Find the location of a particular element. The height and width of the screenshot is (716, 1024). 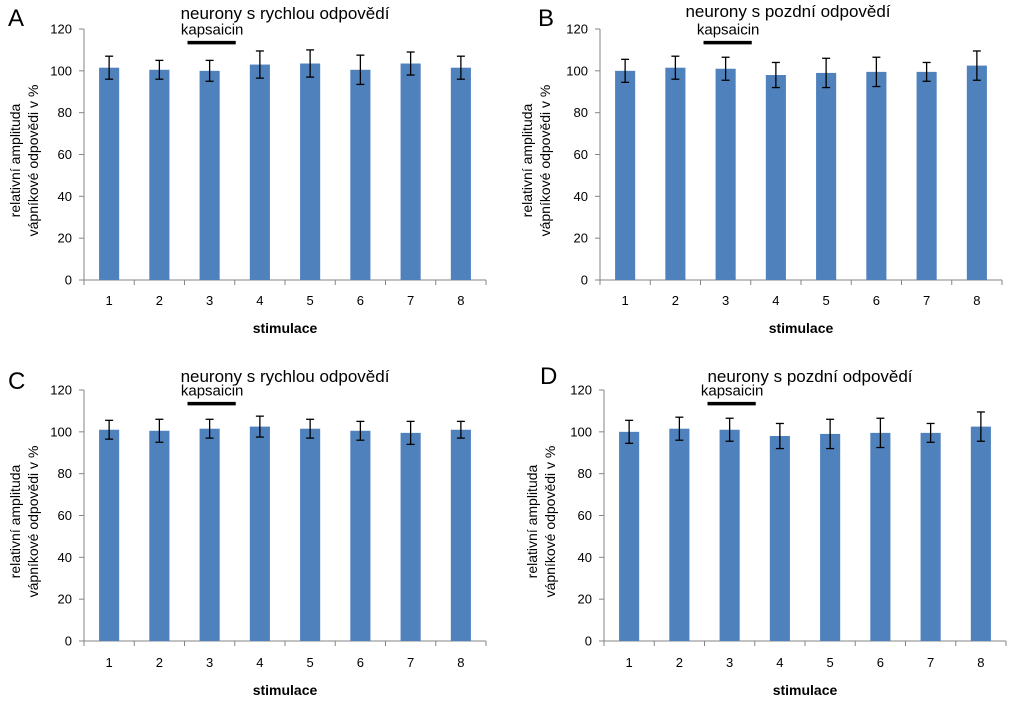

chart-title: neurony s pozdní odpovědí is located at coordinates (787, 11).